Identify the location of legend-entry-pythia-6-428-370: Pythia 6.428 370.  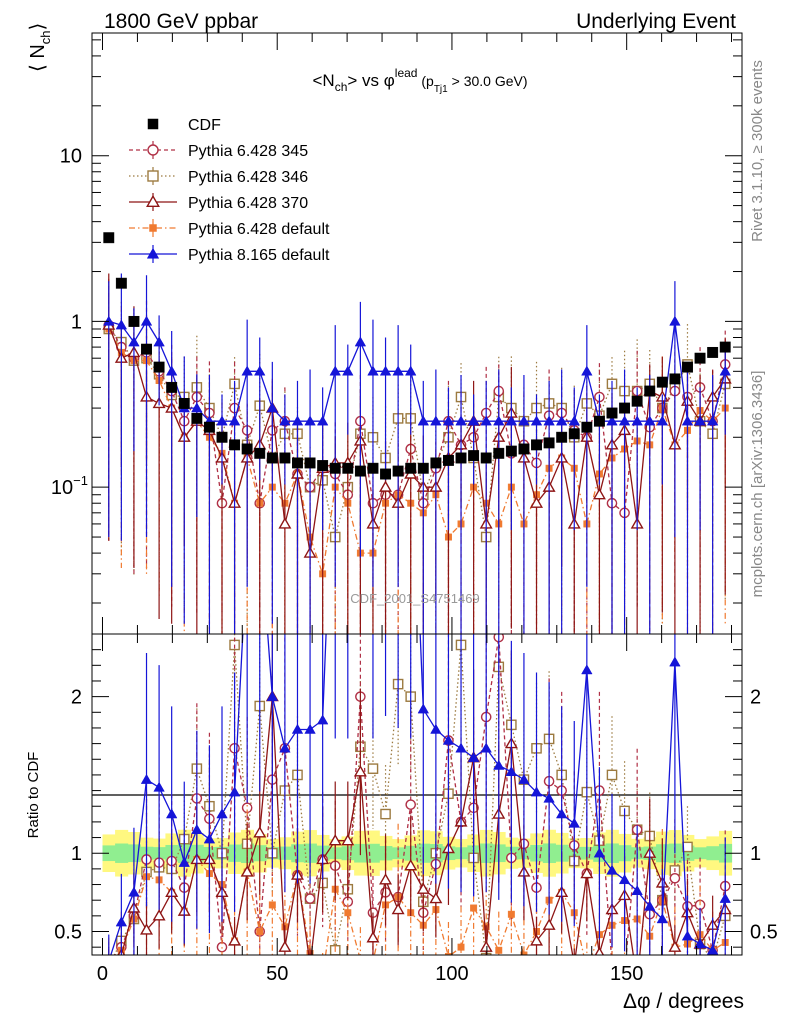
(218, 202).